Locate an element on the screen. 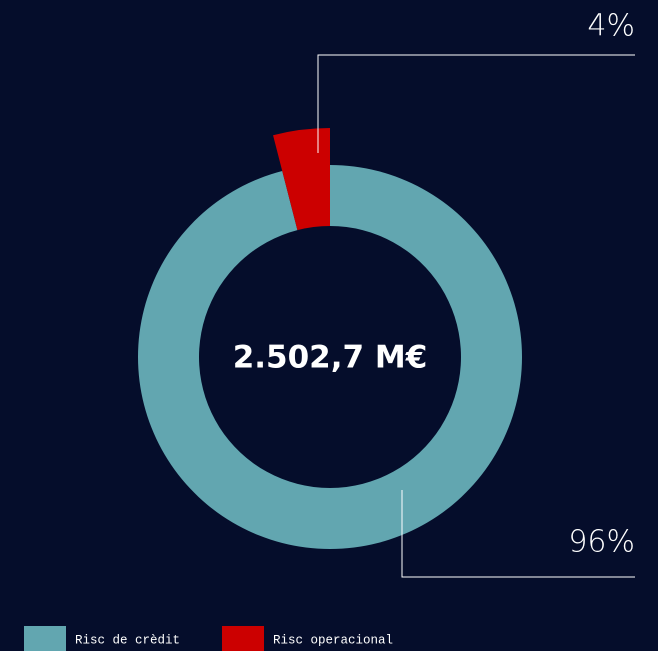 The height and width of the screenshot is (651, 658). center-label: 2.502,7 M€ is located at coordinates (330, 358).